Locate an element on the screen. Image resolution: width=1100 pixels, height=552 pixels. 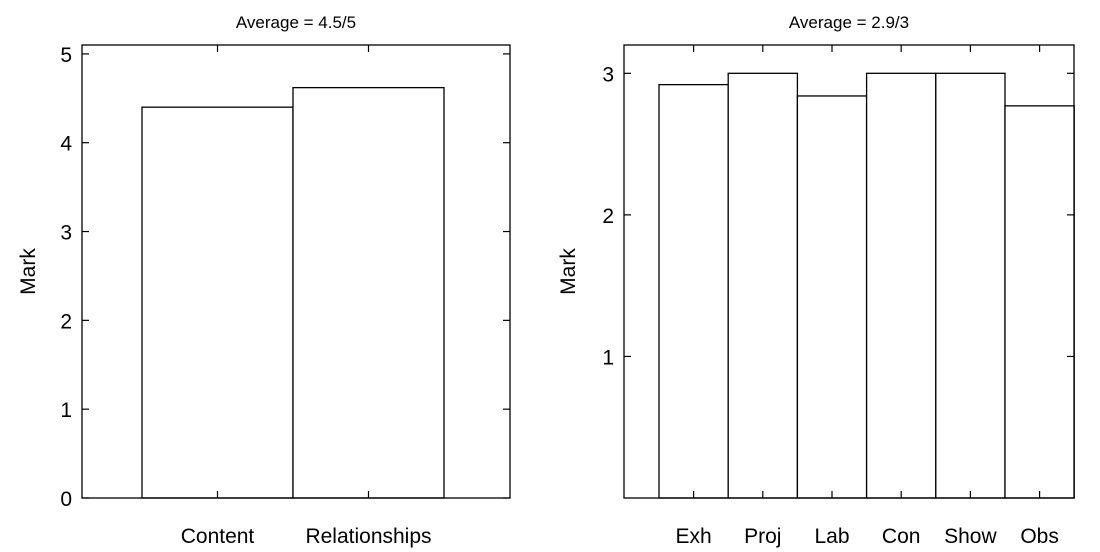
y-tick-label: 4 is located at coordinates (66, 144).